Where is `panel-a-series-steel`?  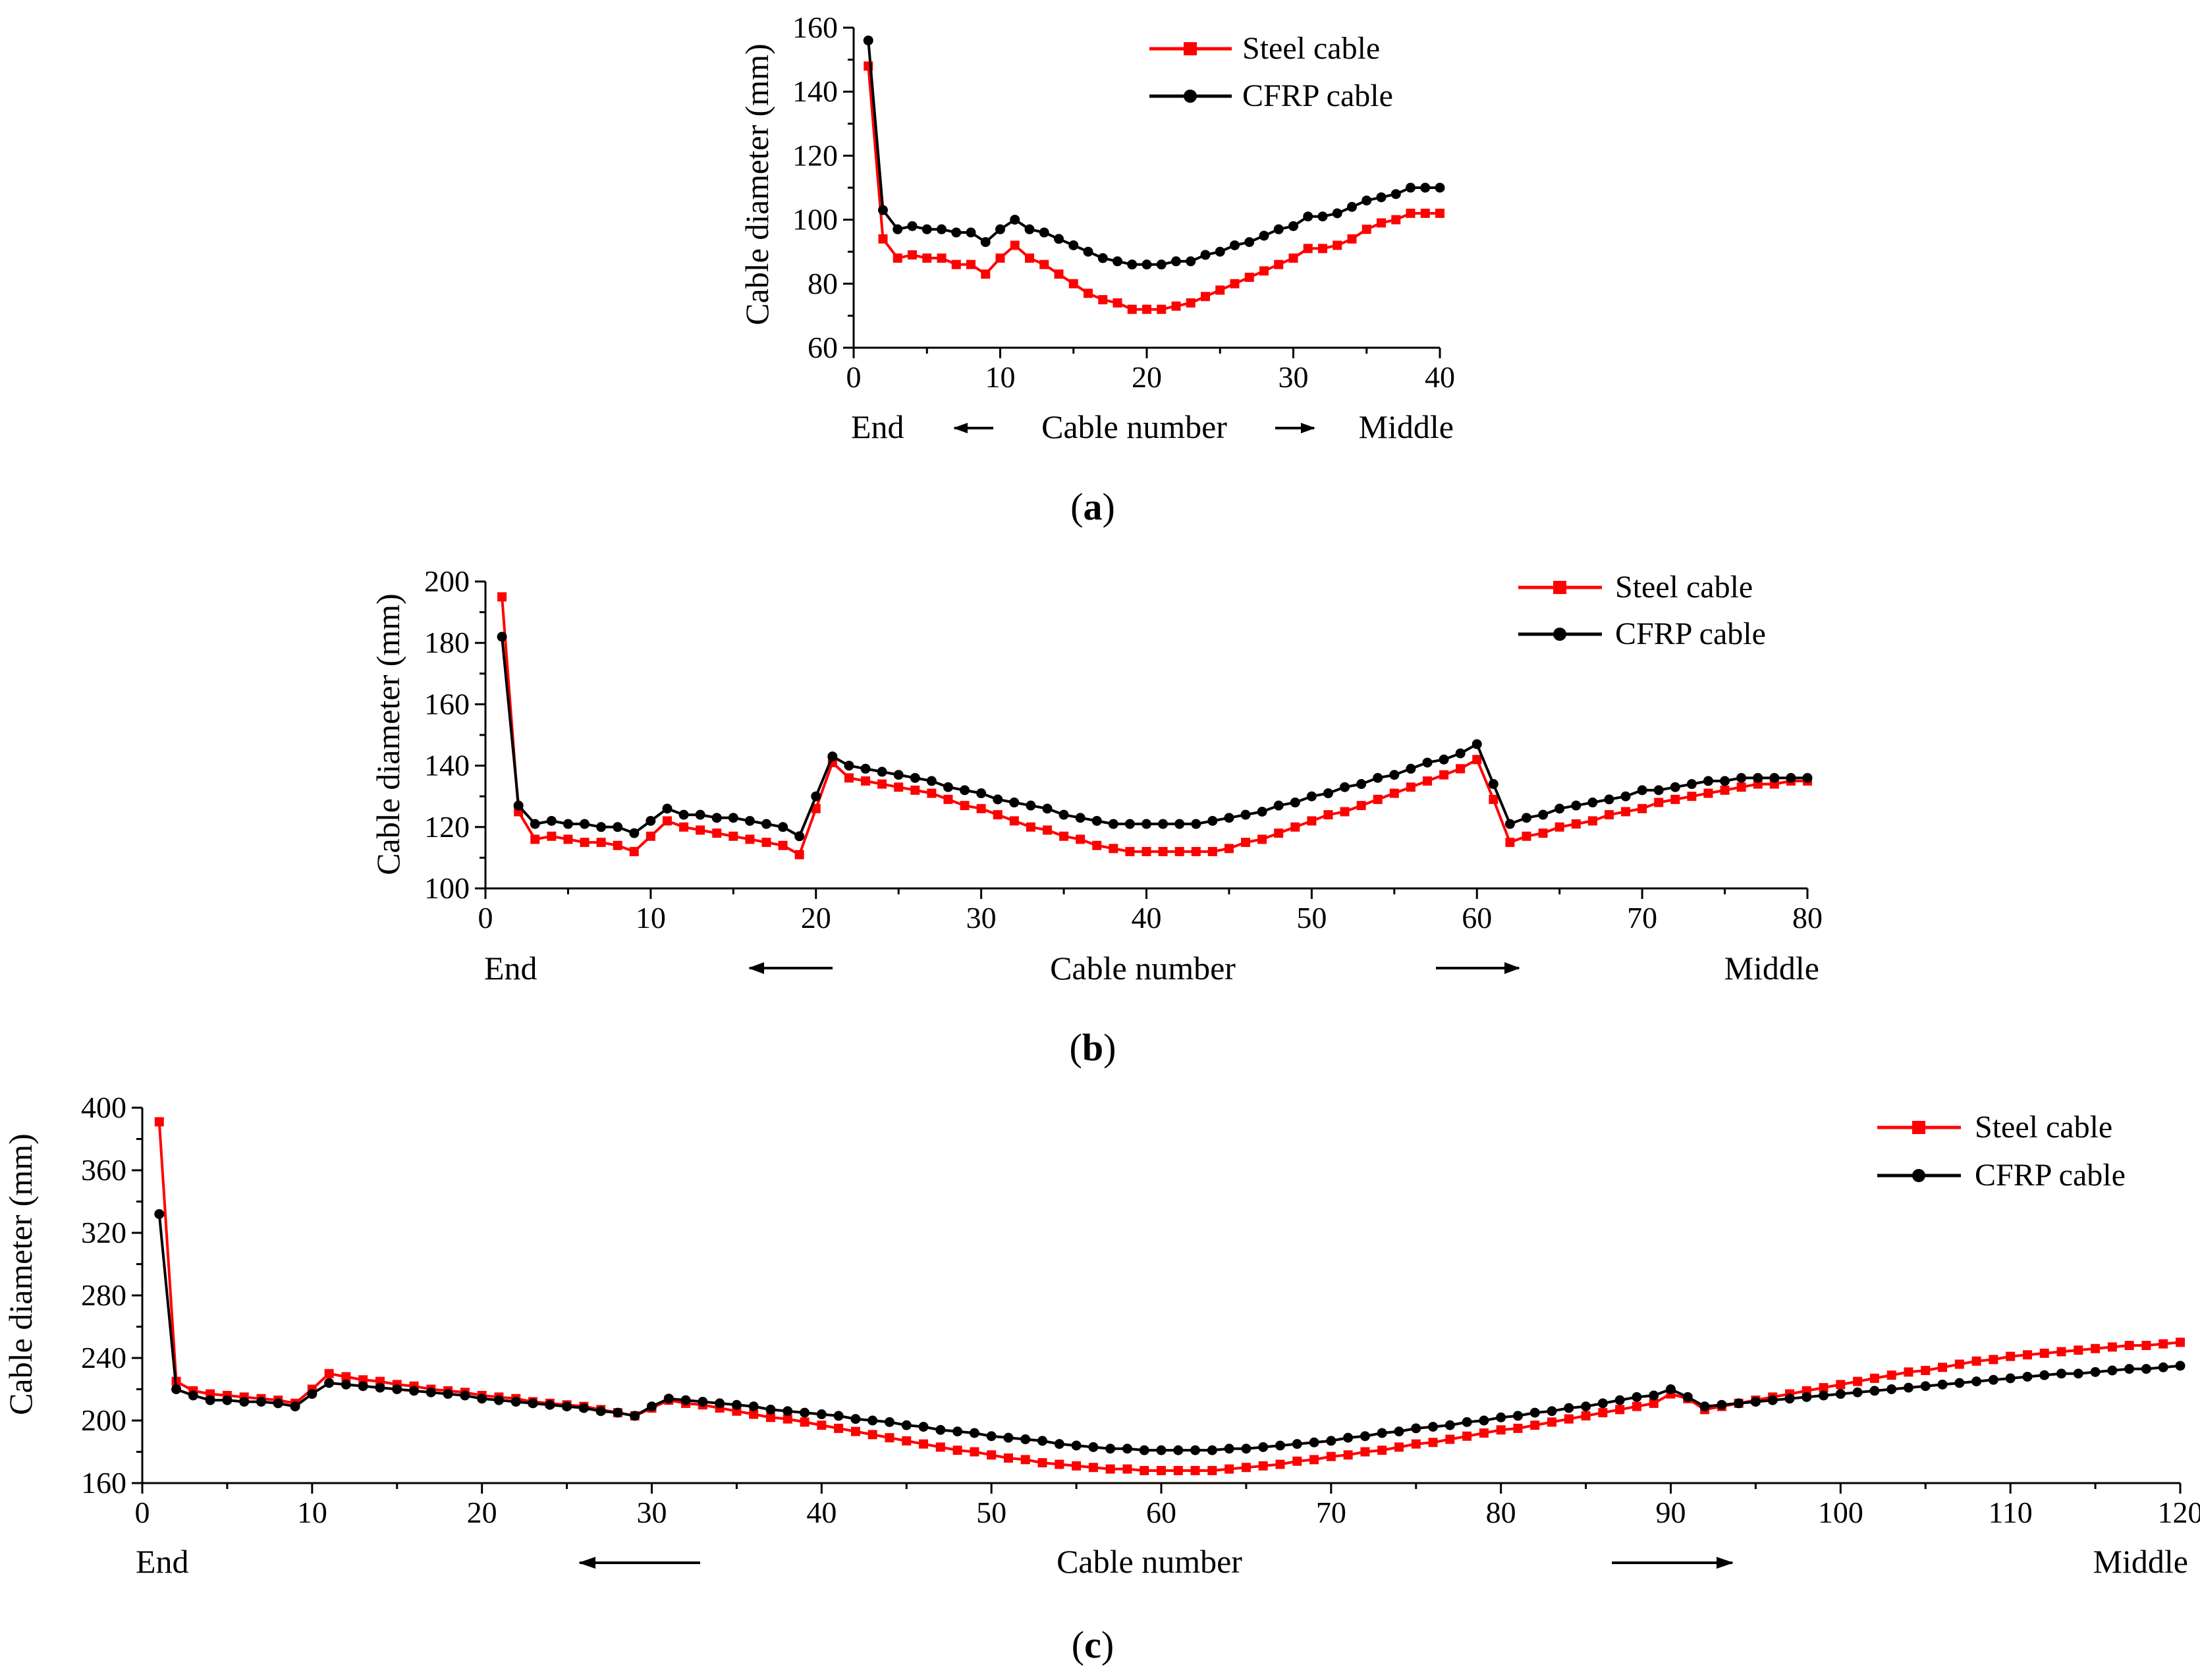
panel-a-series-steel is located at coordinates (1154, 187).